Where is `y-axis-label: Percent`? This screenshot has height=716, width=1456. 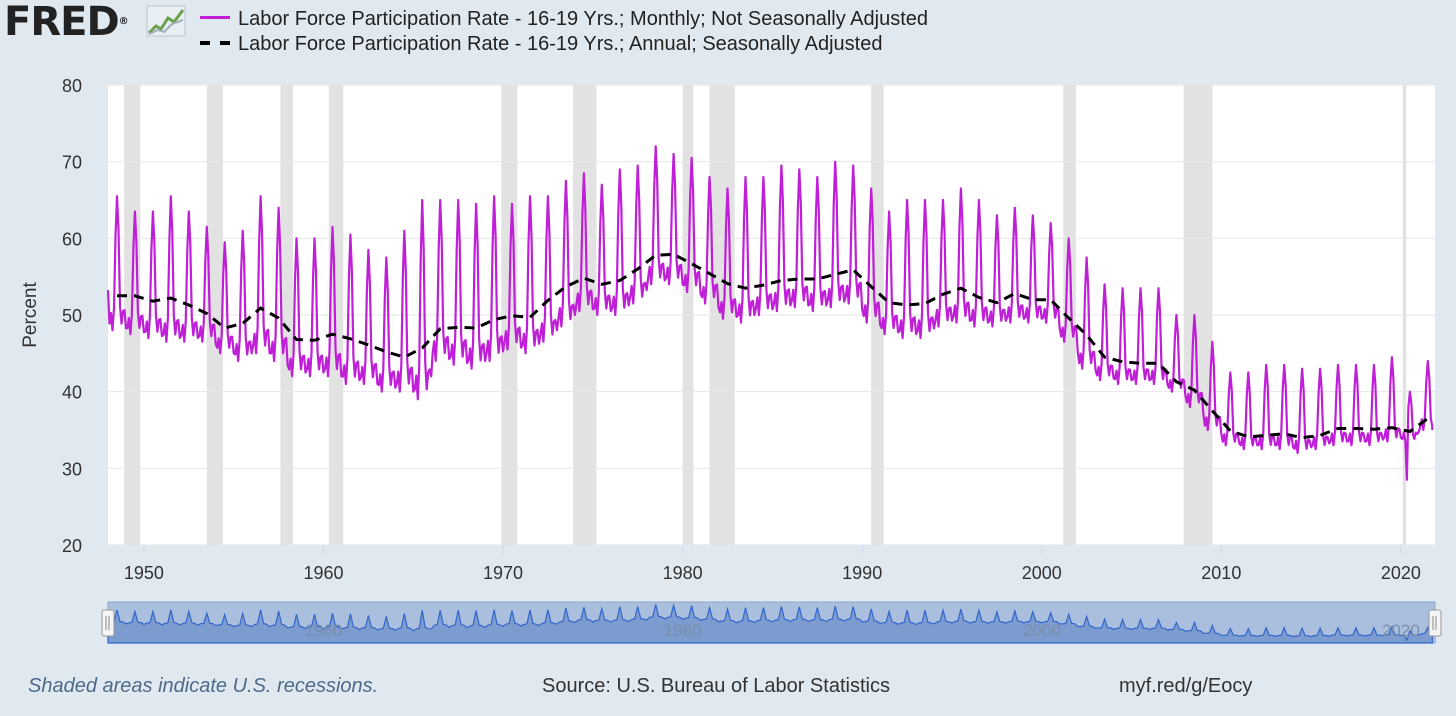
y-axis-label: Percent is located at coordinates (30, 315).